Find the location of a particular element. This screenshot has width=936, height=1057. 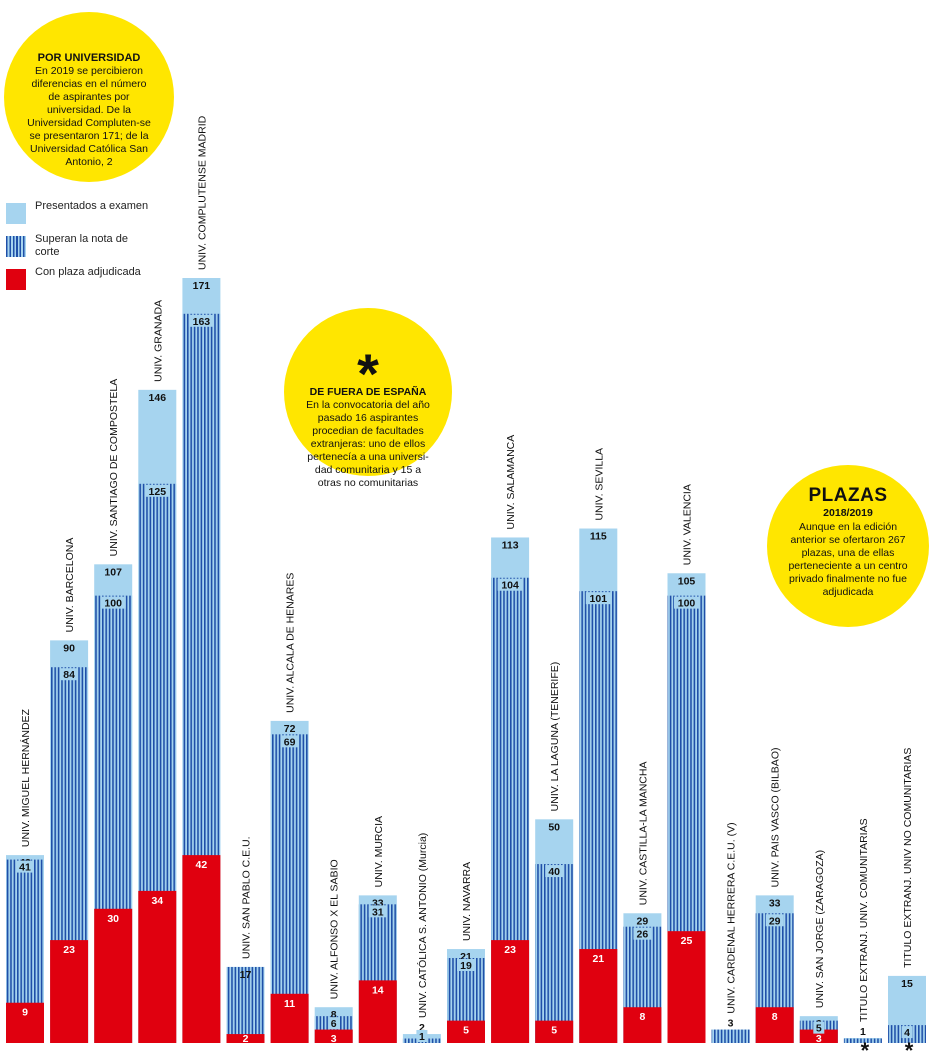

category-label: UNIV. BARCELONA is located at coordinates (70, 585).